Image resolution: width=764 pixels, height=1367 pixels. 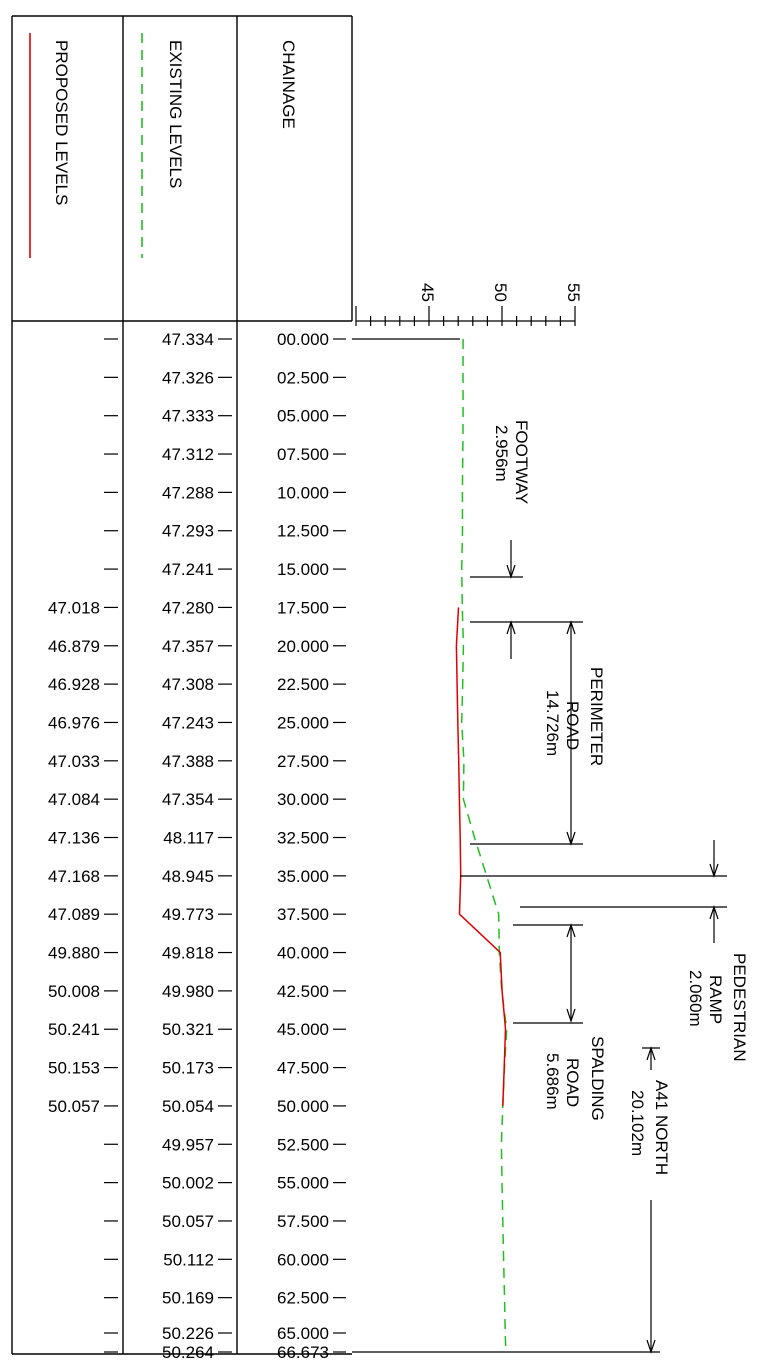 I want to click on footway-width: 2.956m, so click(x=501, y=453).